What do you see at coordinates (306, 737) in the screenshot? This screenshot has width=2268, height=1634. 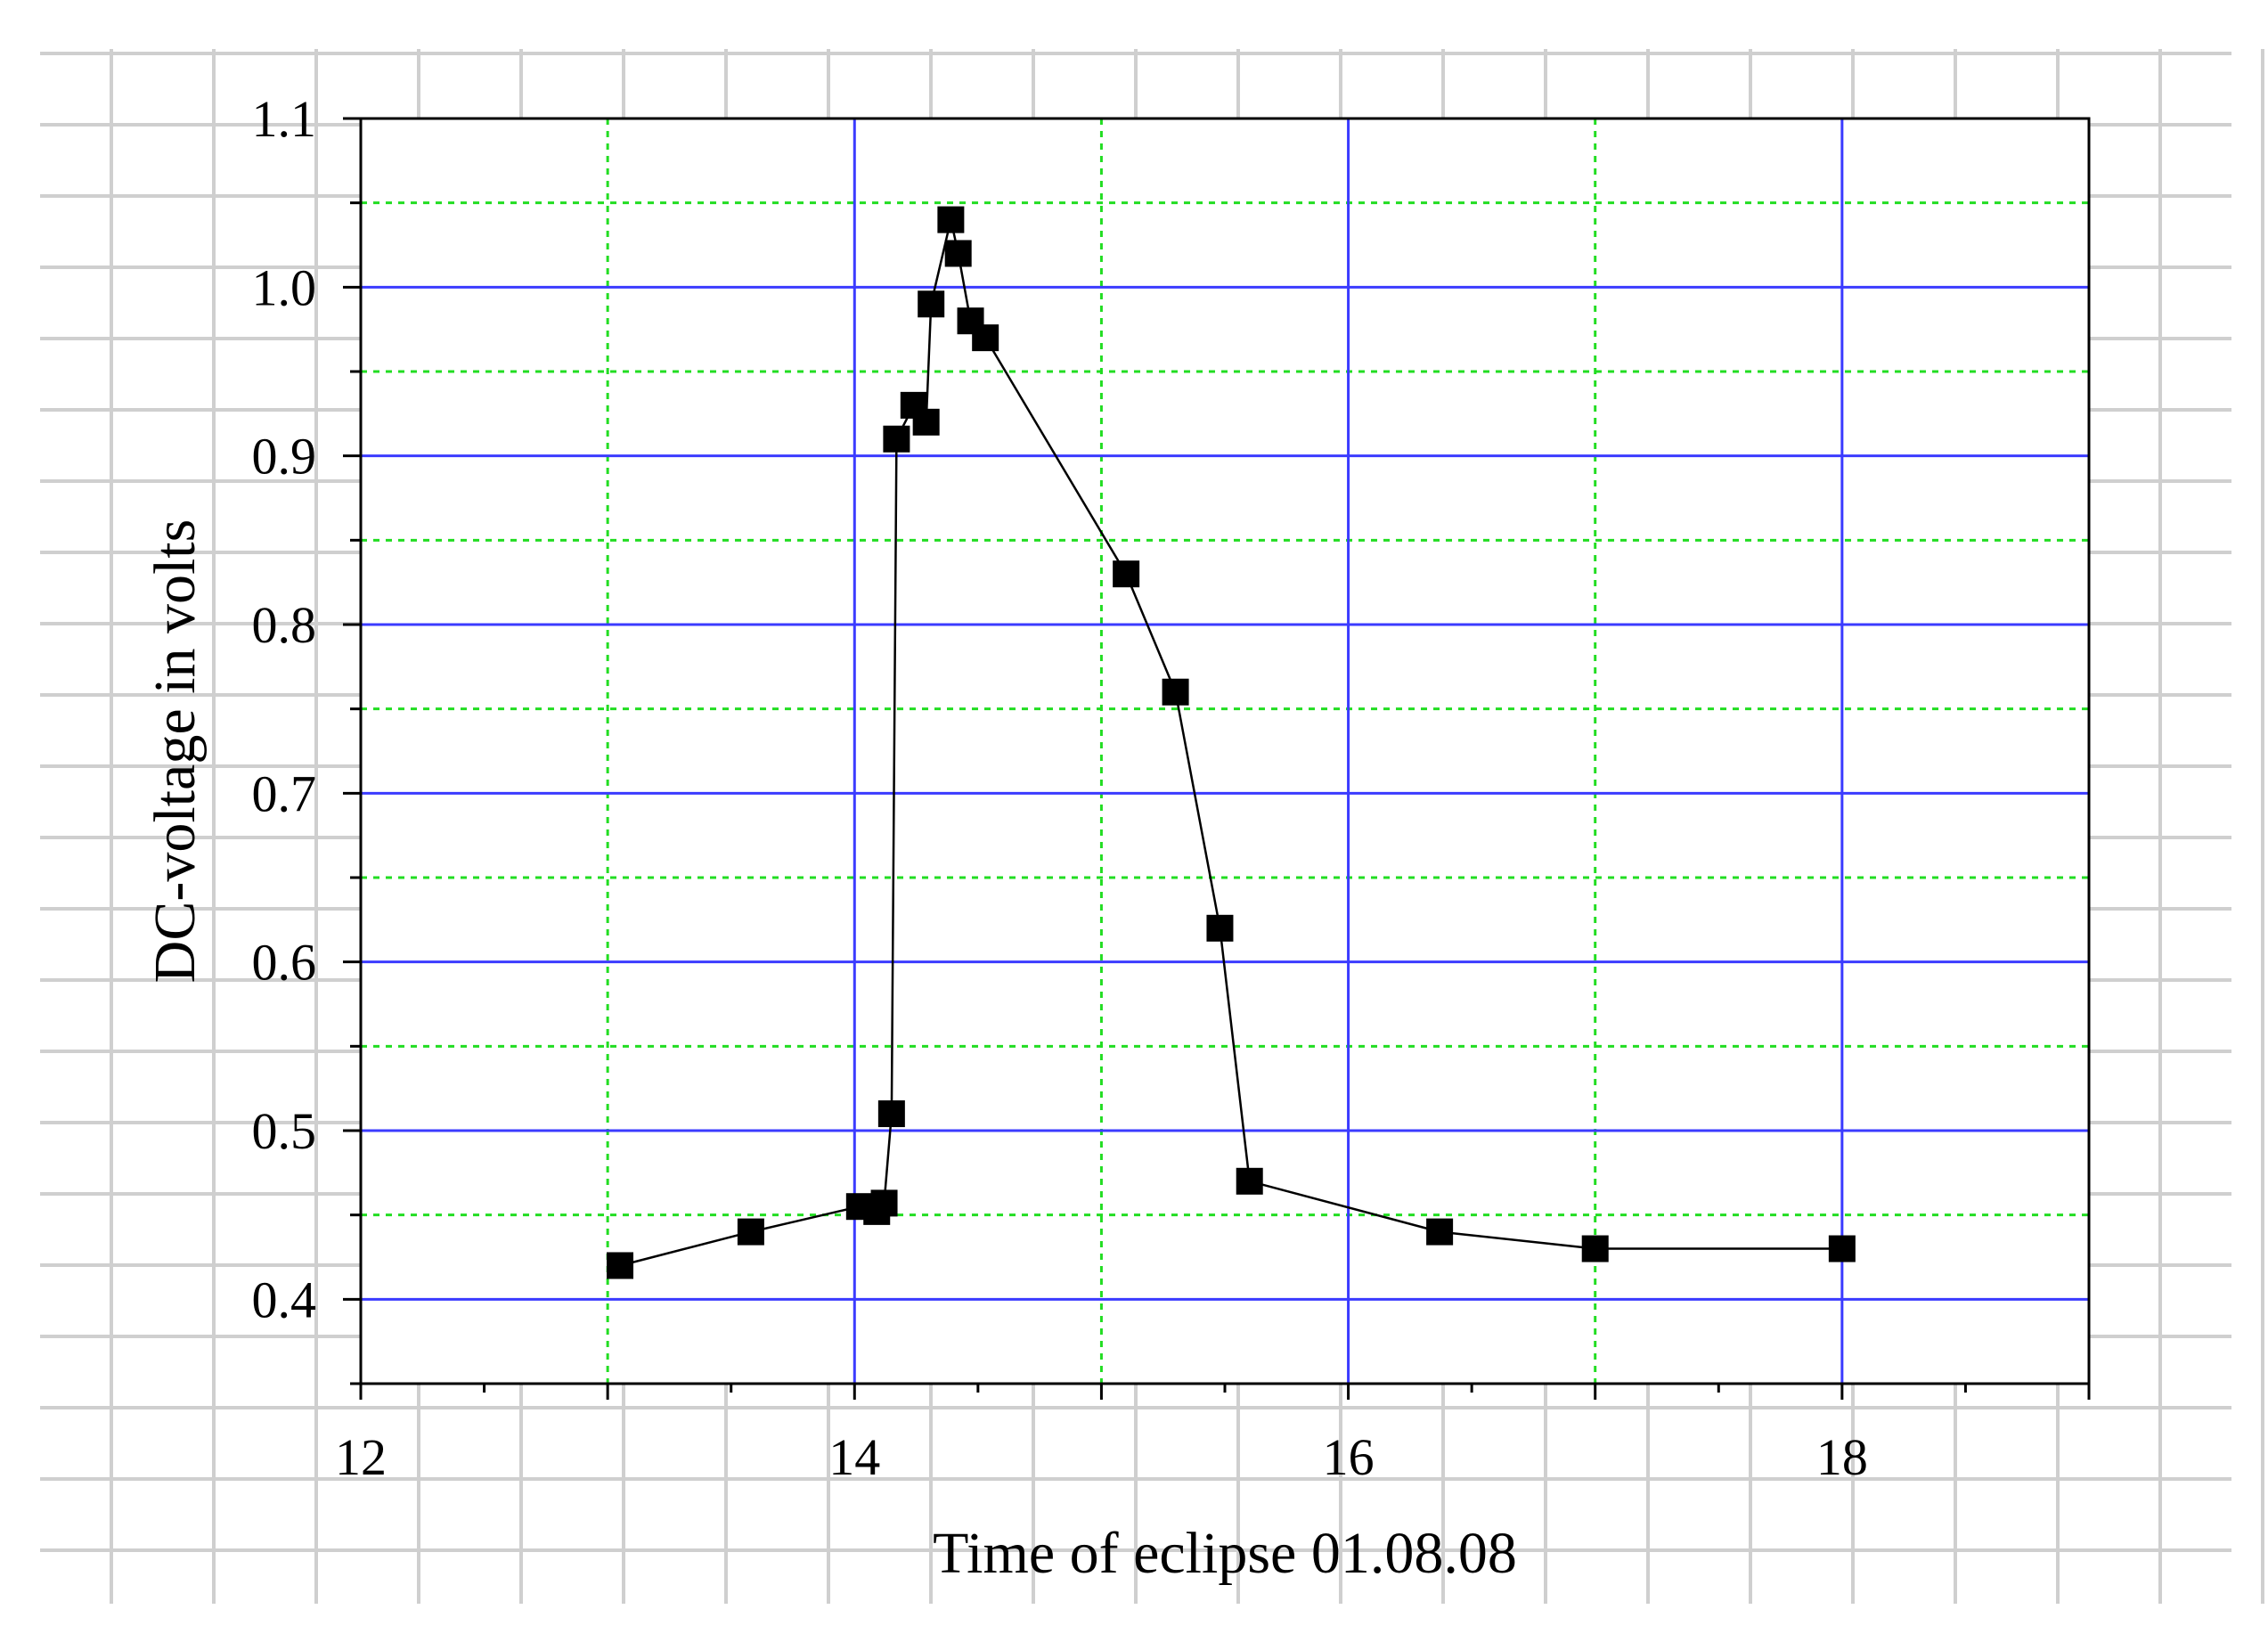 I see `y-axis-ticks: 0.4 0.5 0.6 0.7 0.8 0.9 1.0 1.1` at bounding box center [306, 737].